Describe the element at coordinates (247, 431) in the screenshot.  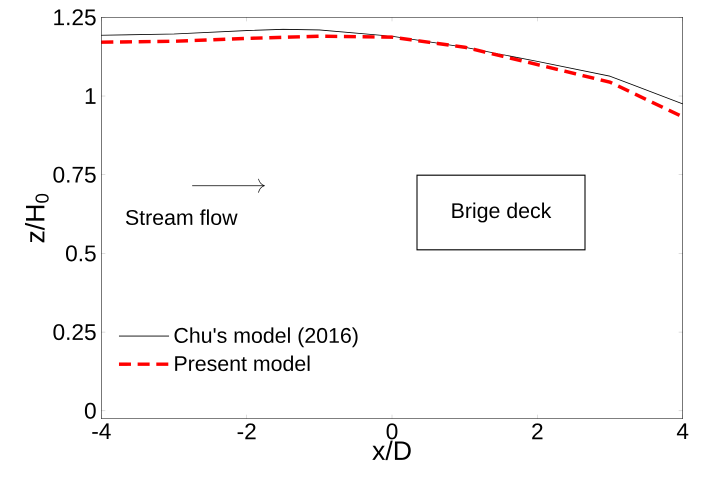
I see `x-tick-label: -2` at that location.